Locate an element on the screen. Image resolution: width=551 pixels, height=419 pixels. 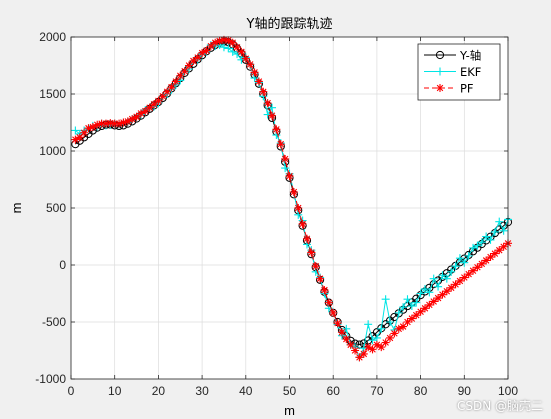
x-tick-label: 20 is located at coordinates (159, 391).